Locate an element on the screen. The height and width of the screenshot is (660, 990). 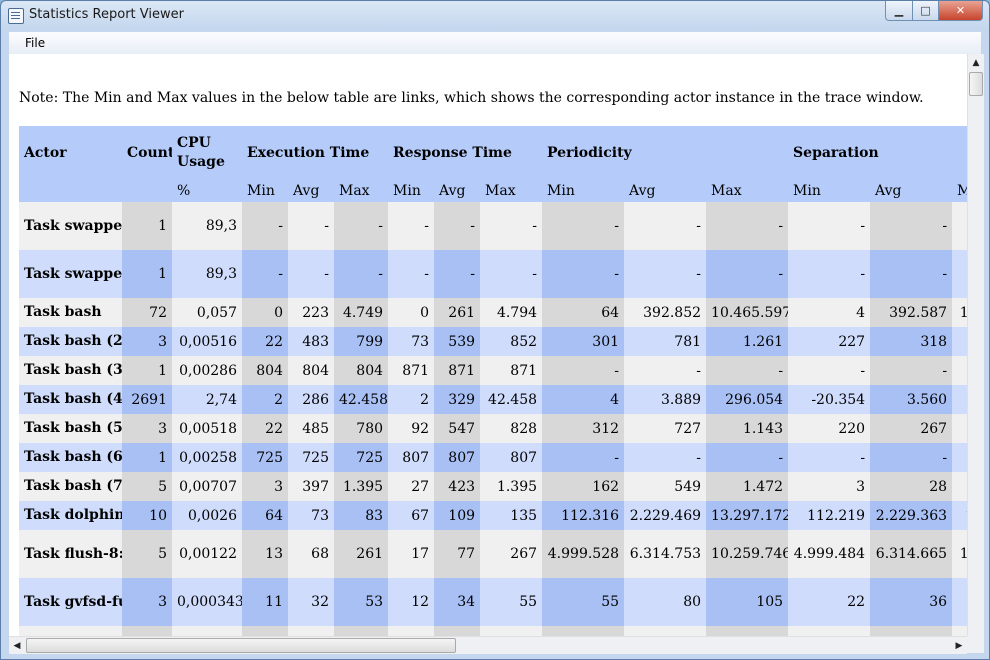
cell-e-min: 2 is located at coordinates (265, 399).